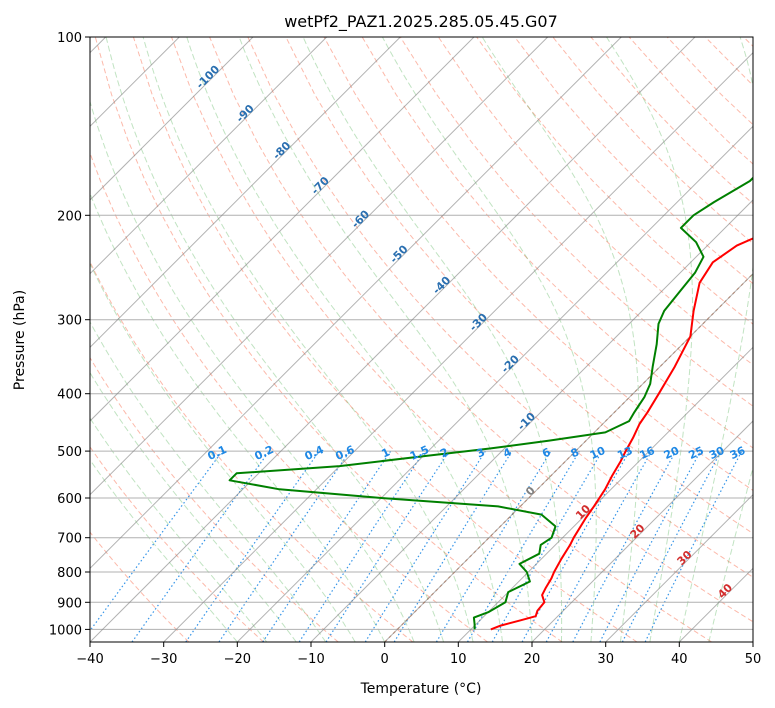 This screenshot has width=775, height=708. I want to click on x-tick-label: 30, so click(605, 659).